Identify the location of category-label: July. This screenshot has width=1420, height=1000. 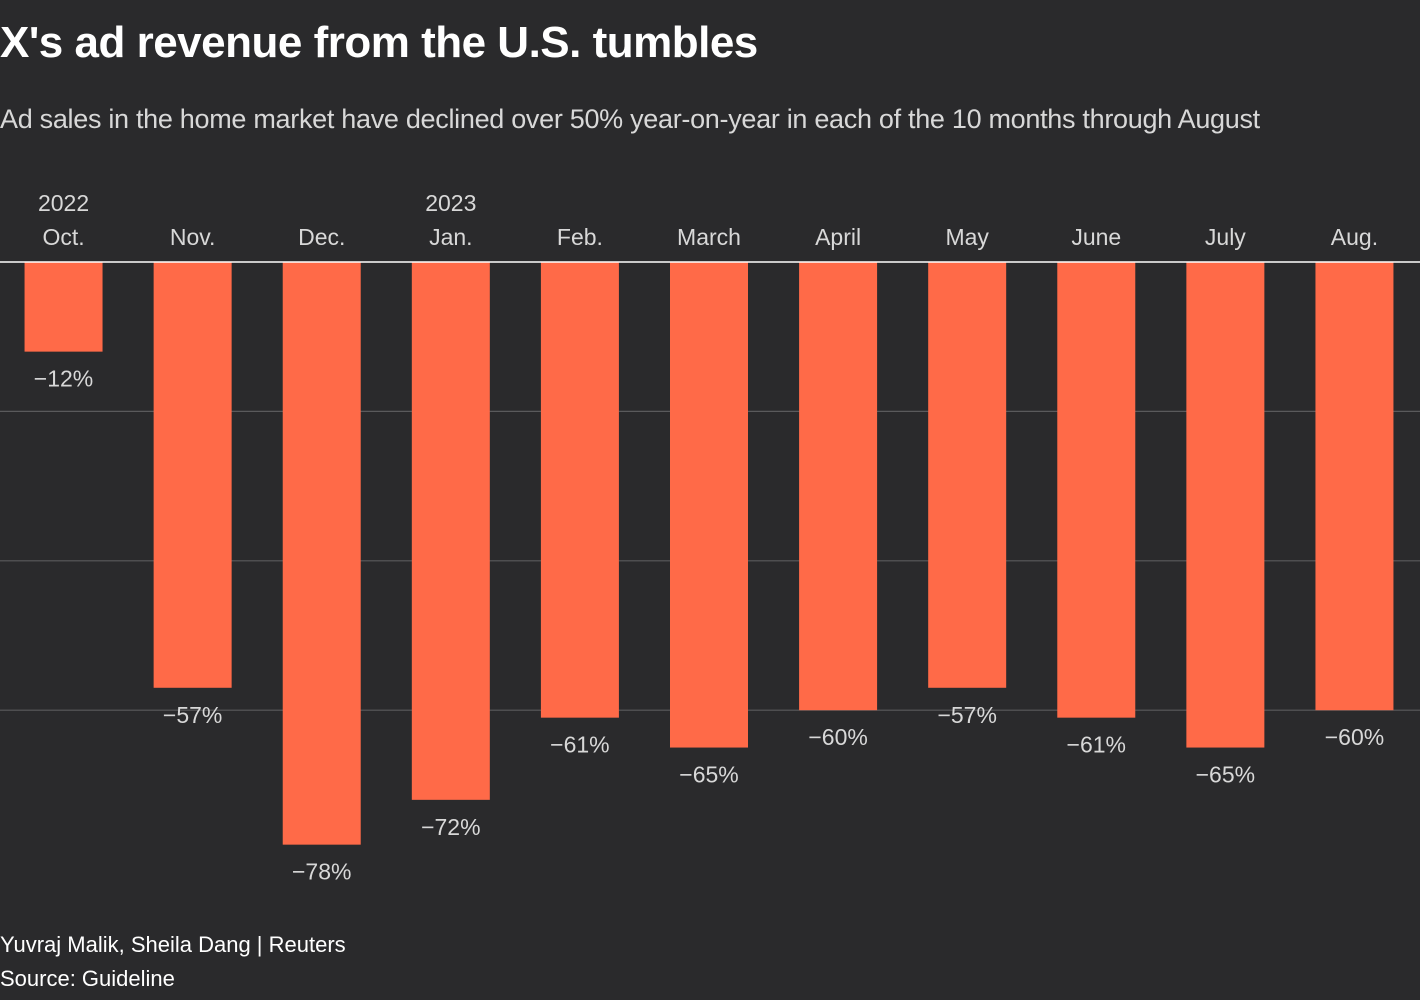
(1225, 237).